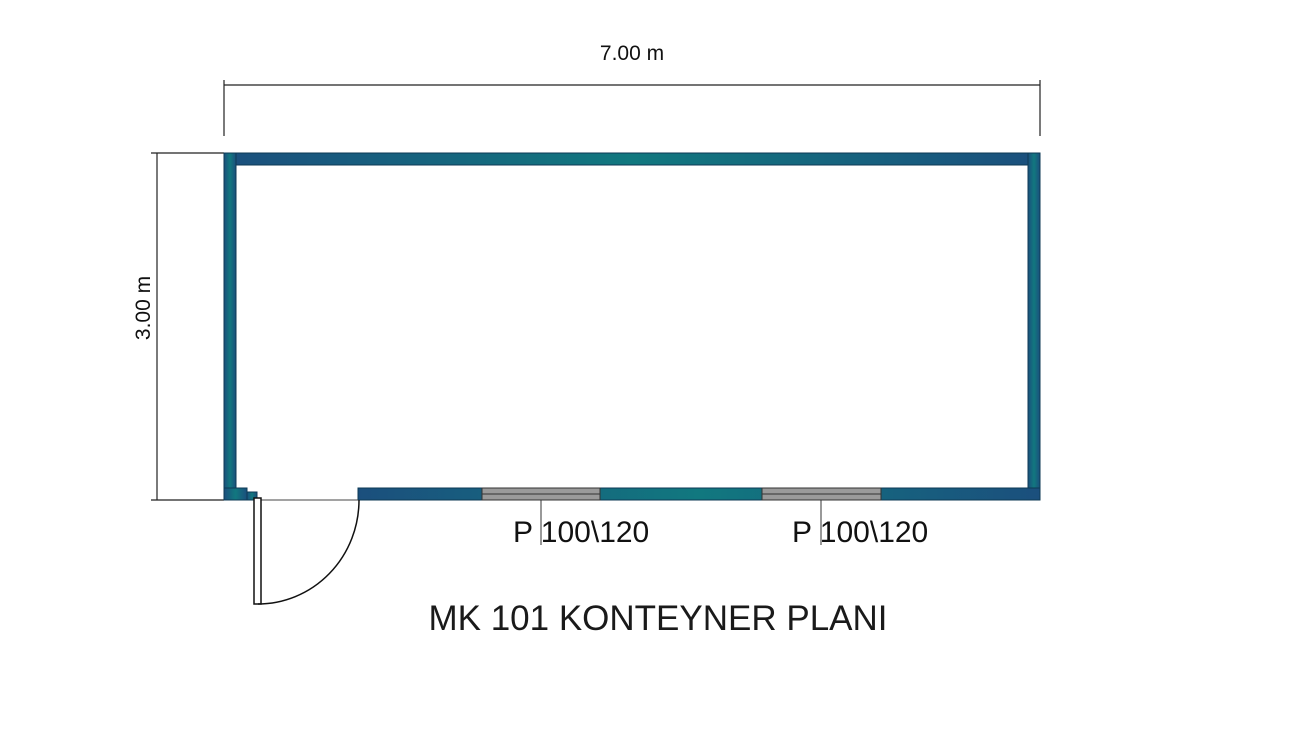  What do you see at coordinates (632, 89) in the screenshot?
I see `width-dimension: 7.00 m` at bounding box center [632, 89].